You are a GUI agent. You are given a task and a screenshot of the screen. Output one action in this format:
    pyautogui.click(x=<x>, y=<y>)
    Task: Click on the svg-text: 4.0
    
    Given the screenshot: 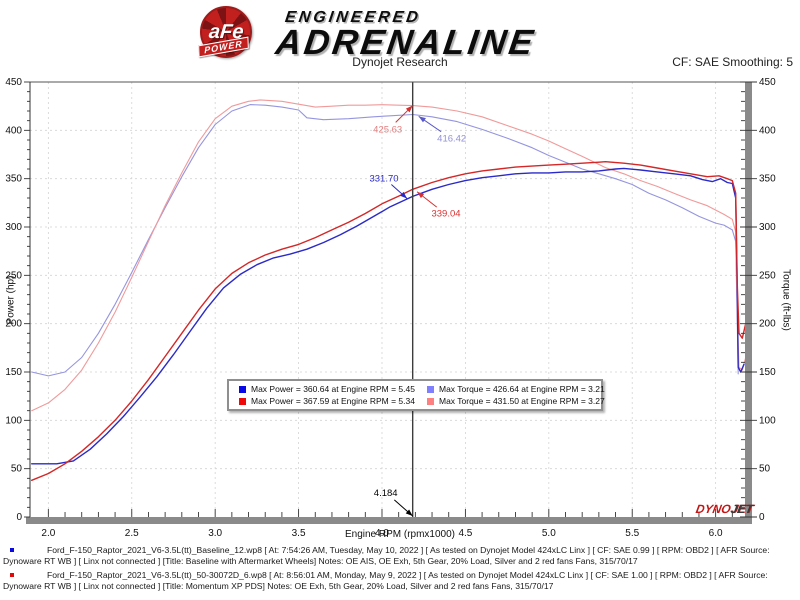 What is the action you would take?
    pyautogui.click(x=382, y=533)
    